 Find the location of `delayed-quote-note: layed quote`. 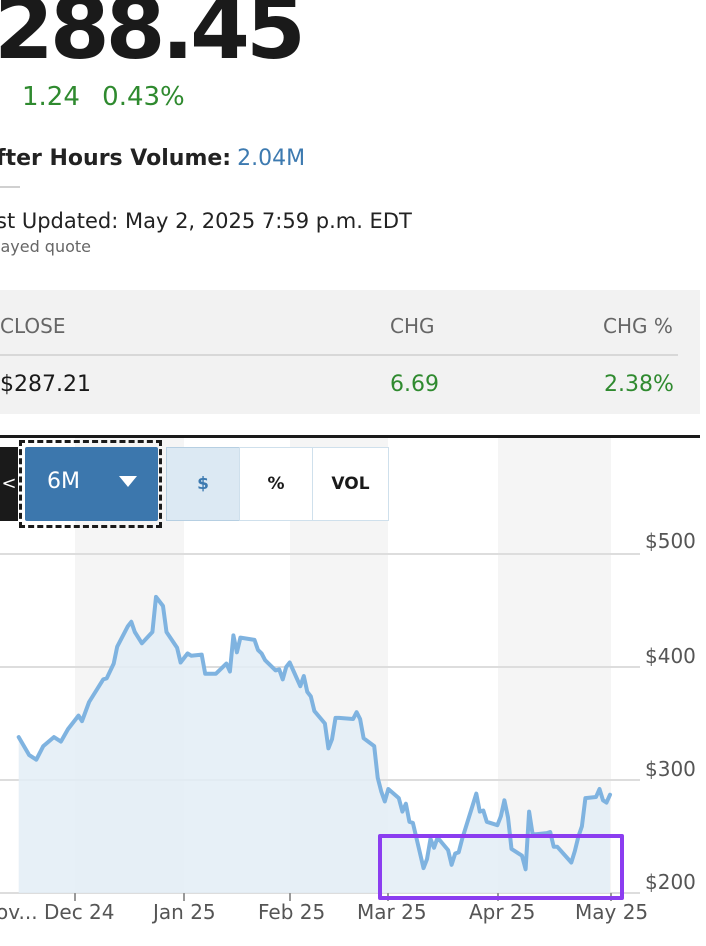

delayed-quote-note: layed quote is located at coordinates (46, 246).